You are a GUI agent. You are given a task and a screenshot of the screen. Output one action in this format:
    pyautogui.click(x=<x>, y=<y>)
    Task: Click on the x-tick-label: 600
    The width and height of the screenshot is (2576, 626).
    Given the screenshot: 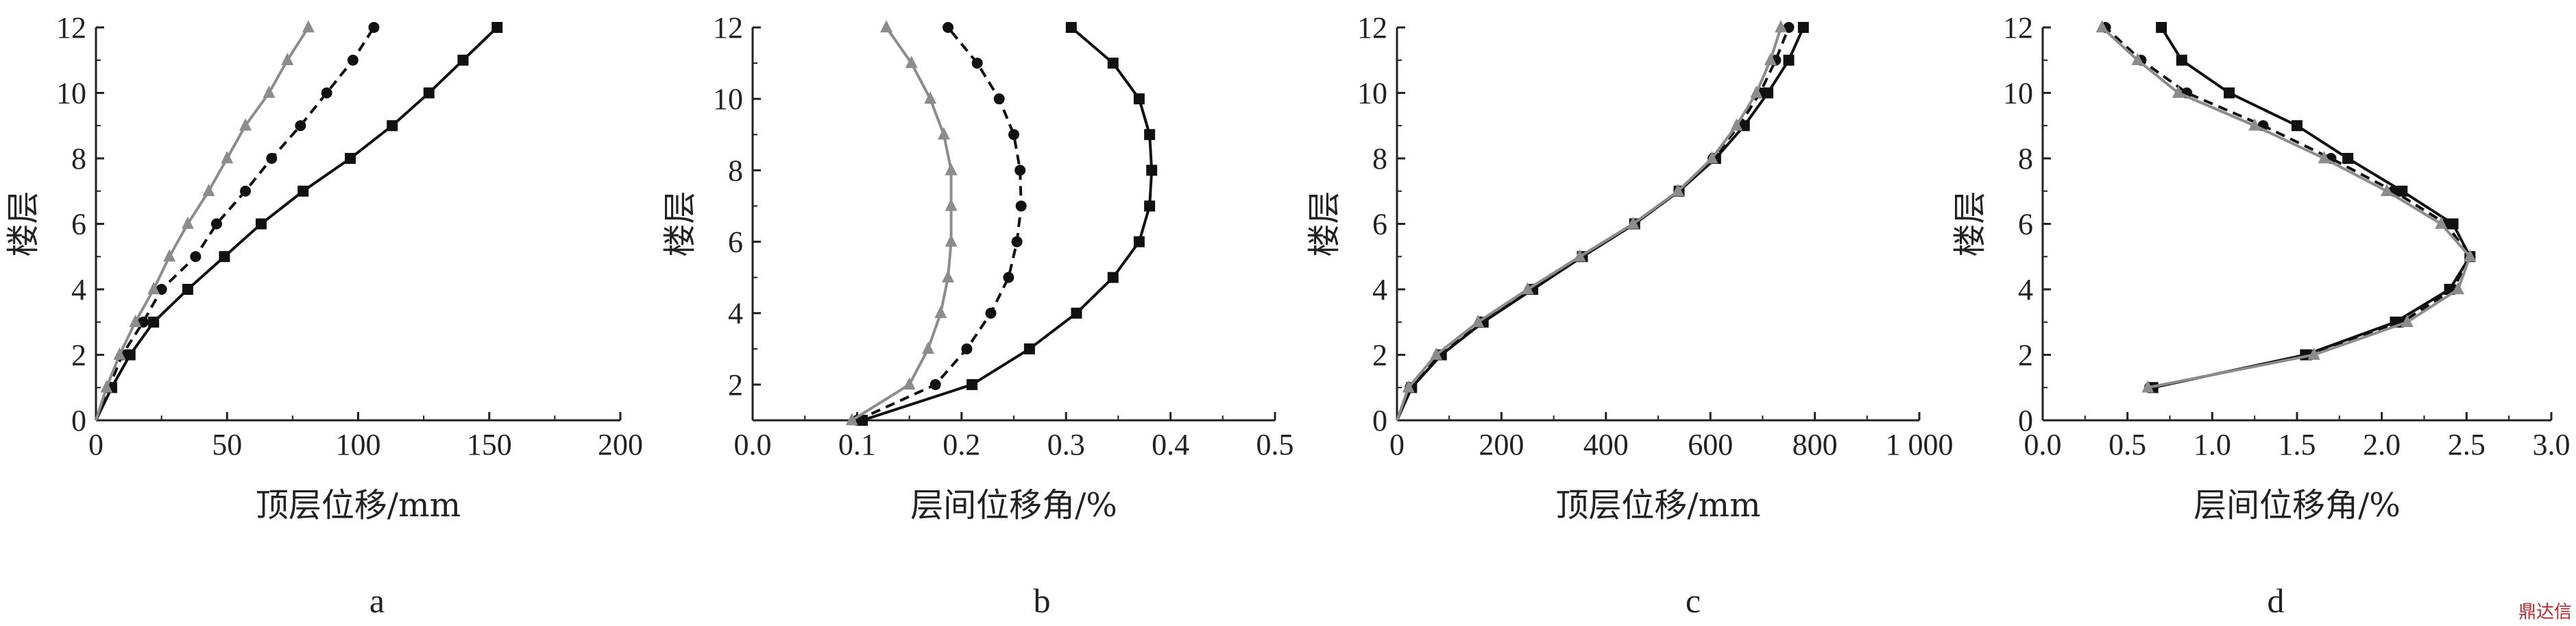 What is the action you would take?
    pyautogui.click(x=1710, y=444)
    